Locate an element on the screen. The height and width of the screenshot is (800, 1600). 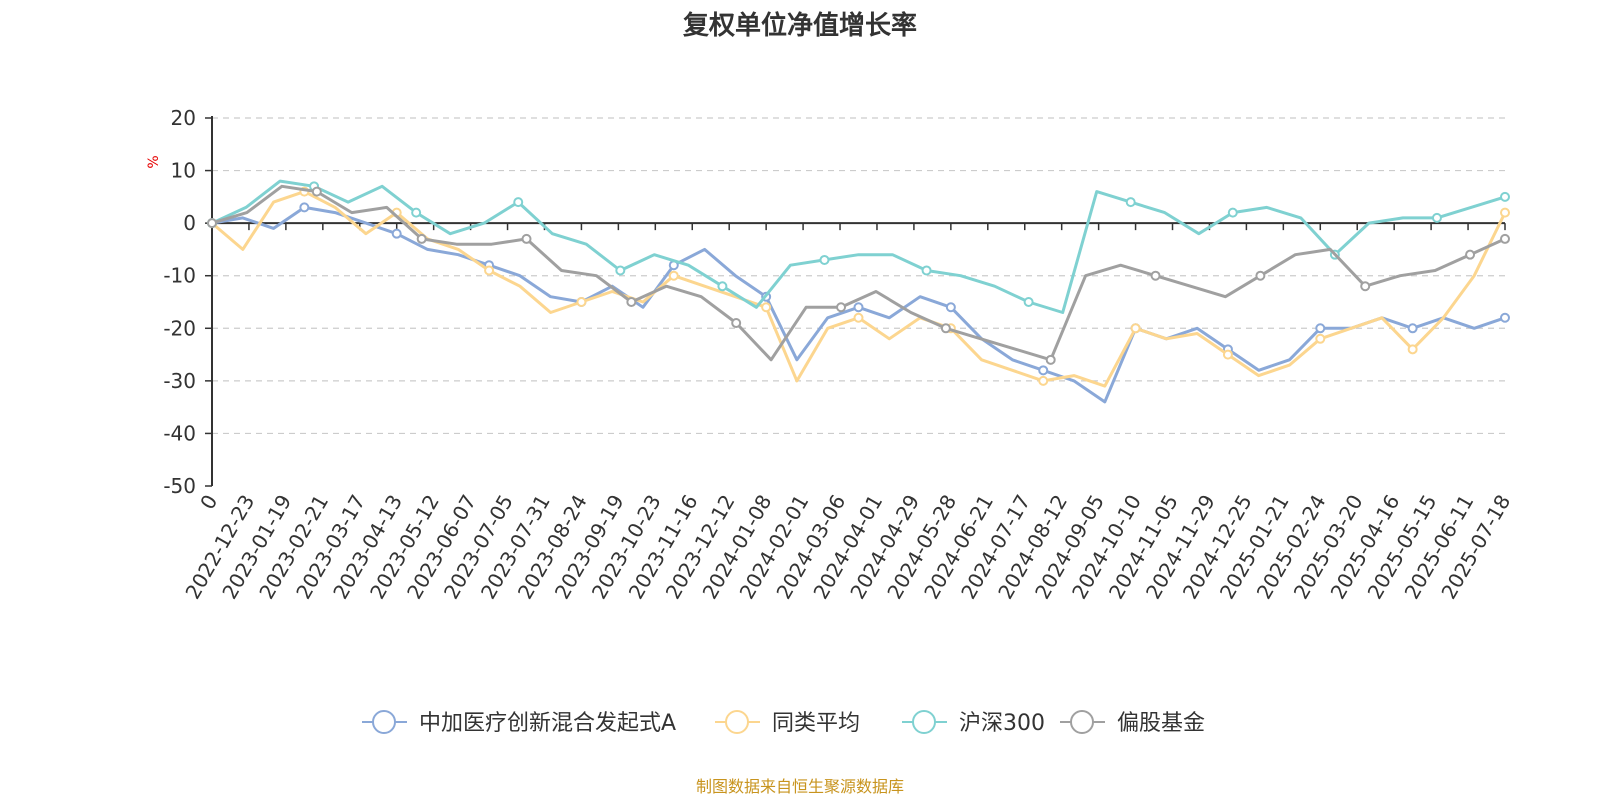
x-tick-label: 0 is located at coordinates (208, 502).